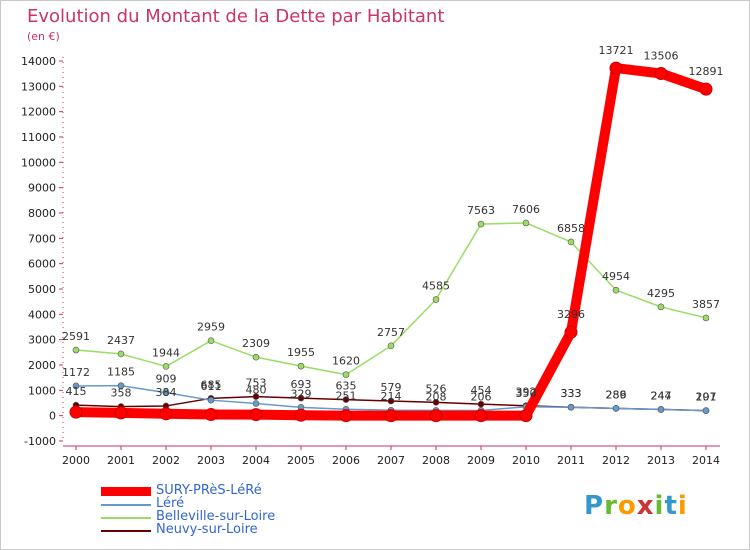 Image resolution: width=750 pixels, height=550 pixels. I want to click on x-tick-label: 2002, so click(166, 460).